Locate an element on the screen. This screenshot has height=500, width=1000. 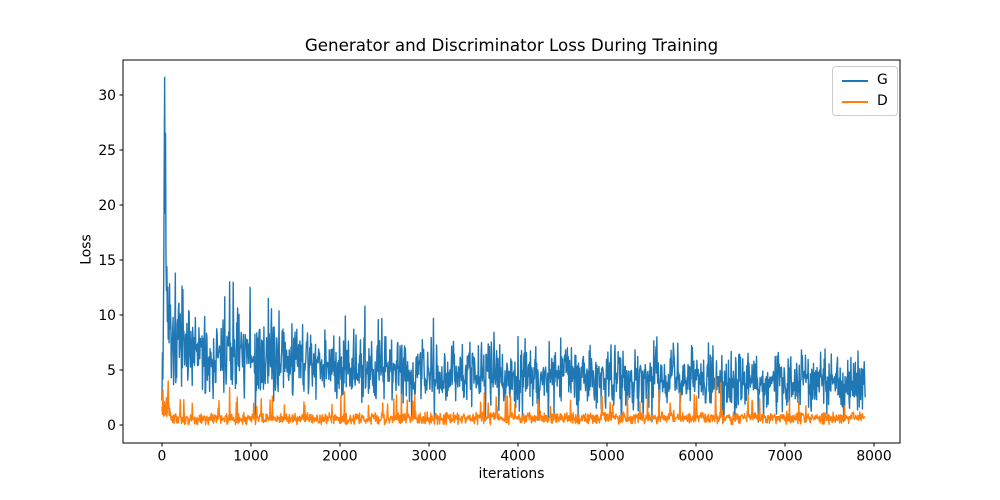
x-tick-label: 1000 is located at coordinates (250, 457).